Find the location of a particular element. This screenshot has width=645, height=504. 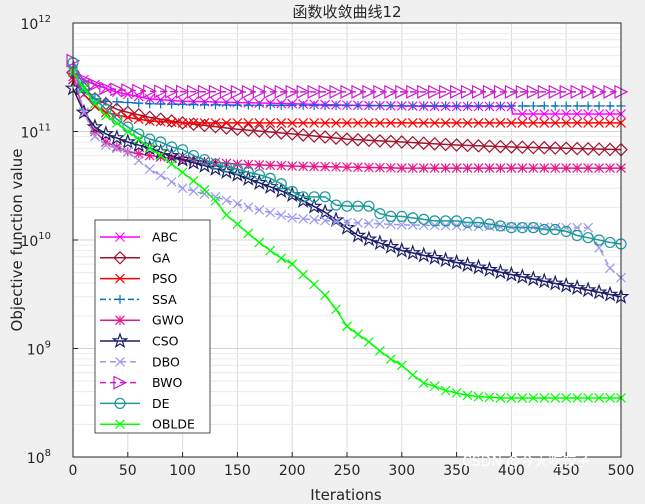

y-tick-label: 1012 is located at coordinates (35, 23).